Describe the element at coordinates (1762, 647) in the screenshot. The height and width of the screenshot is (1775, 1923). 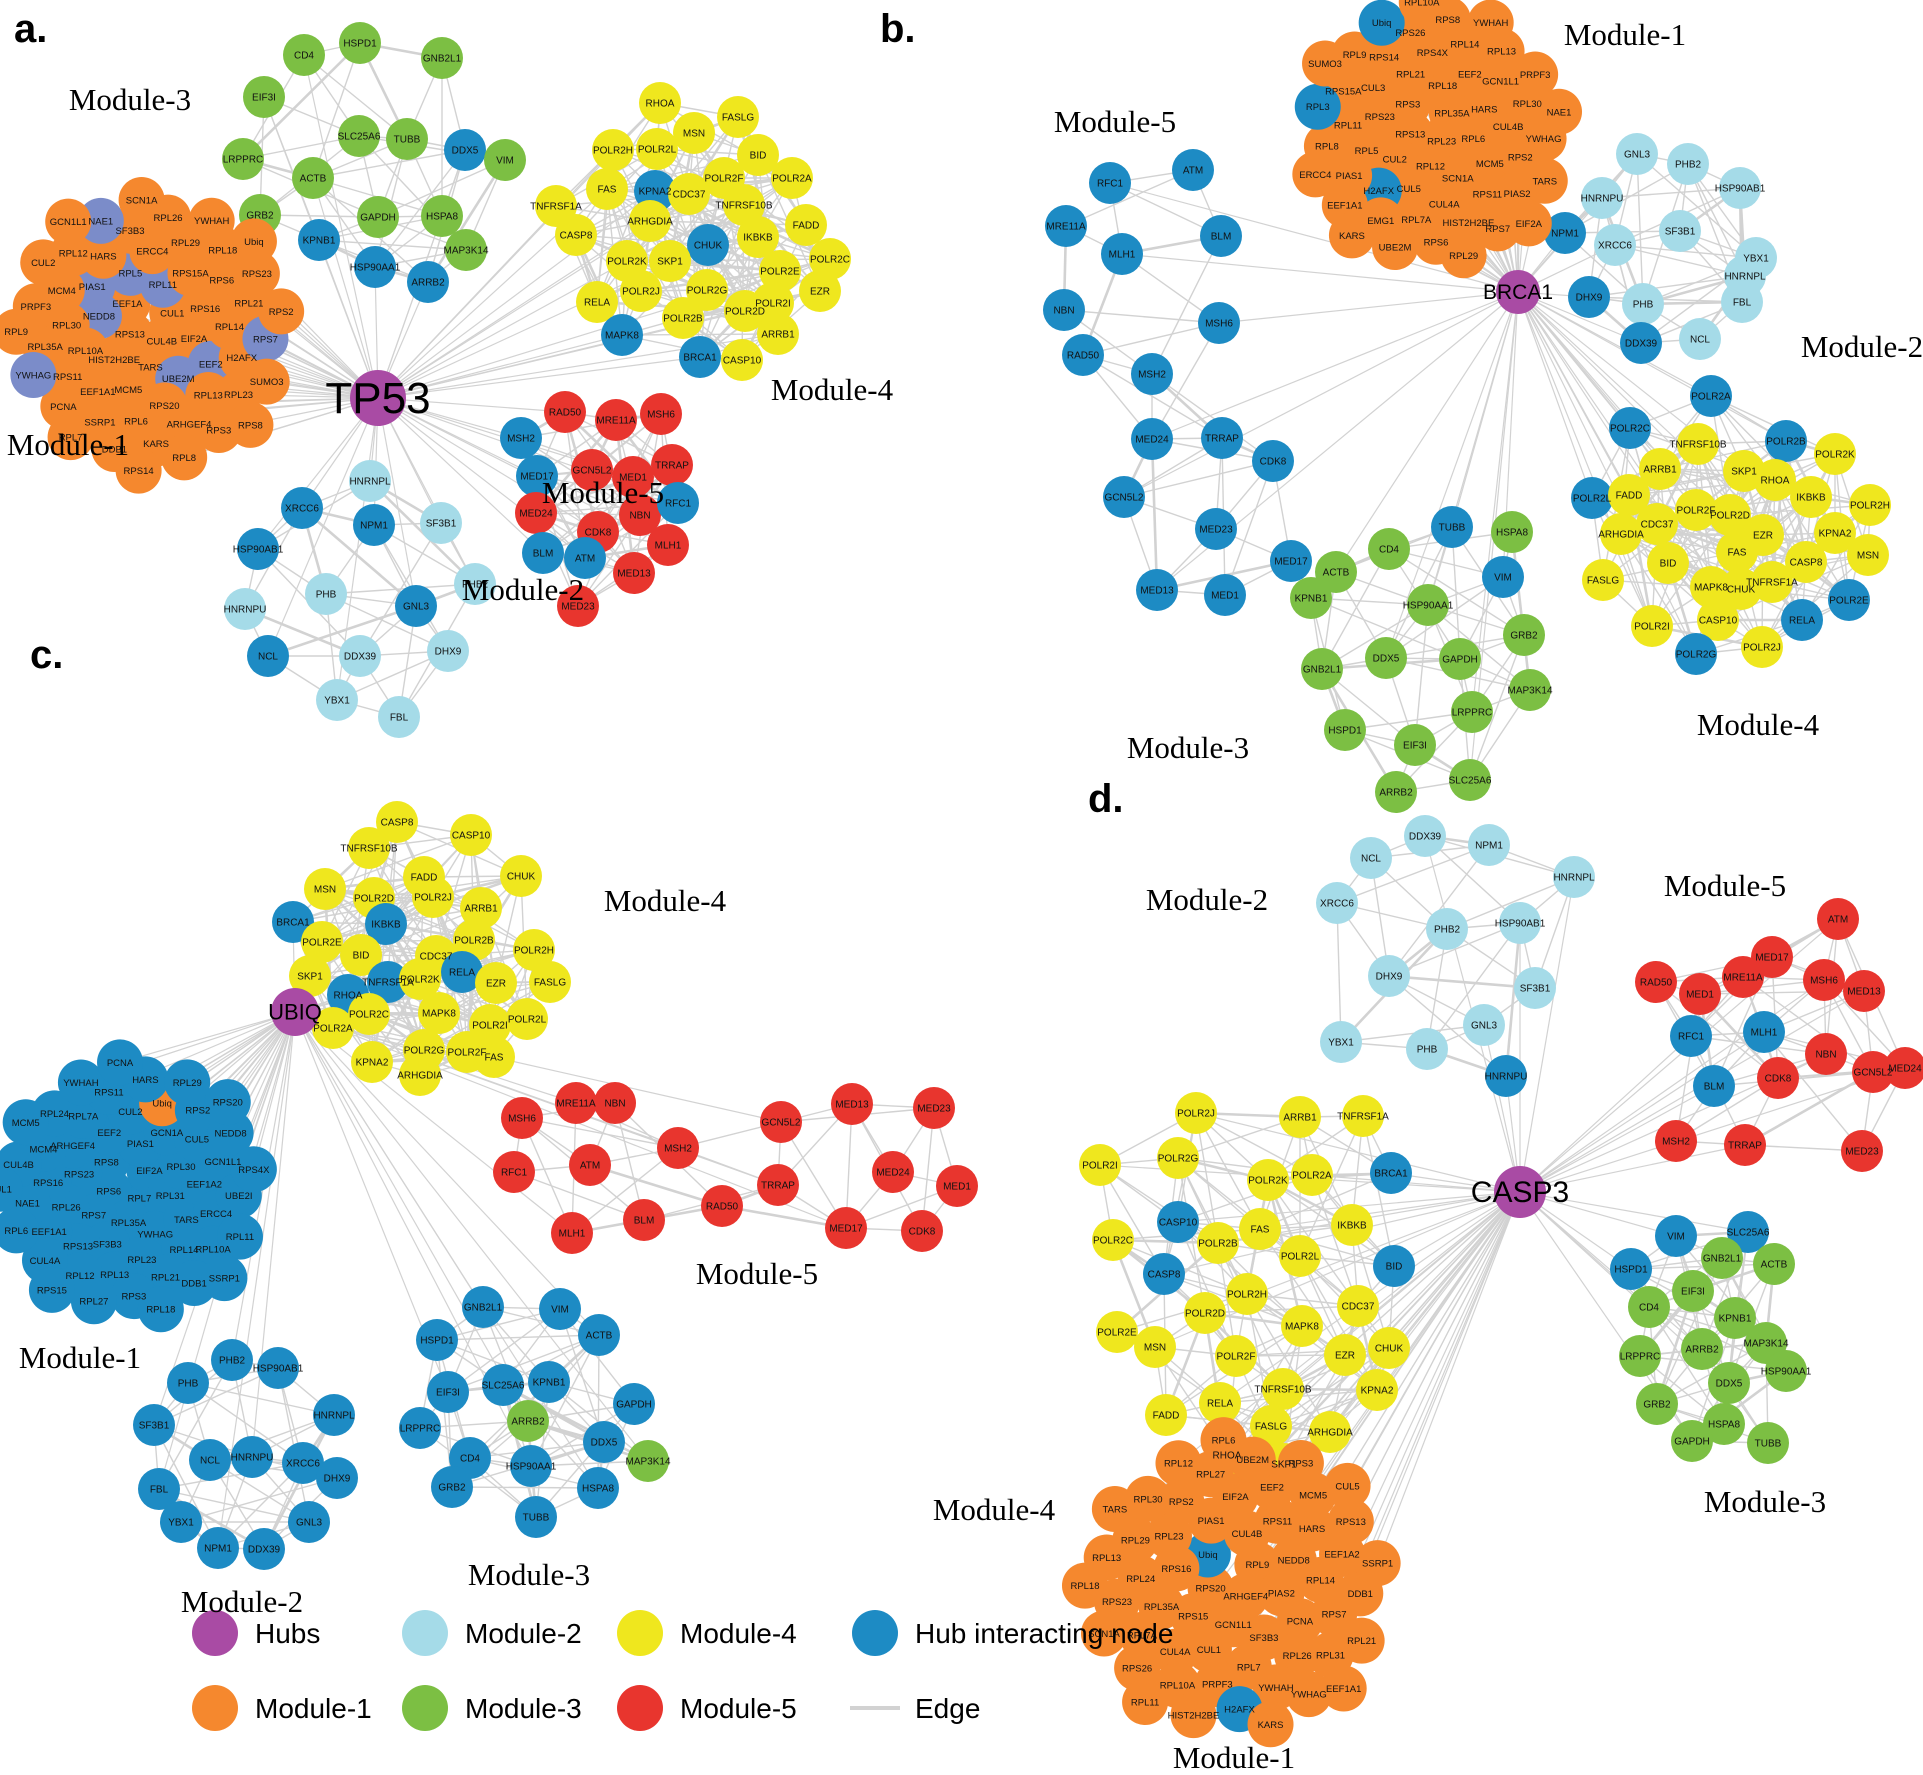
I see `node-POLR2J` at that location.